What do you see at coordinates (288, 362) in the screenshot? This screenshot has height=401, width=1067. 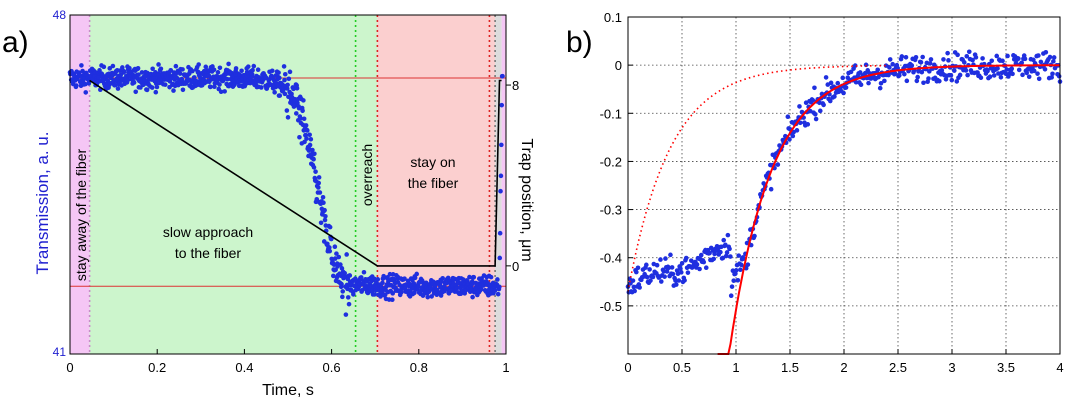 I see `panel-a-x-ticks: 0 0.2 0.4 0.6 0.8 1` at bounding box center [288, 362].